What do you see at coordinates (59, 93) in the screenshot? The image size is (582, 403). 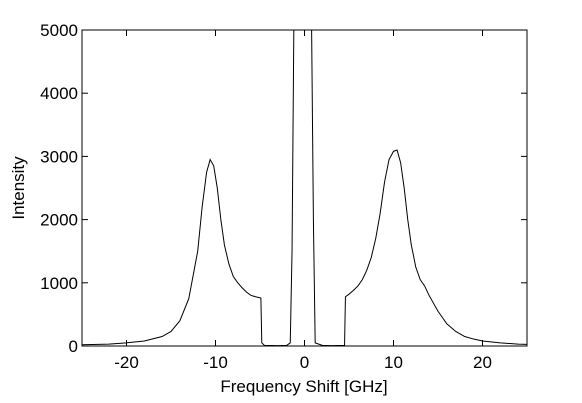 I see `y-tick-label: 4000` at bounding box center [59, 93].